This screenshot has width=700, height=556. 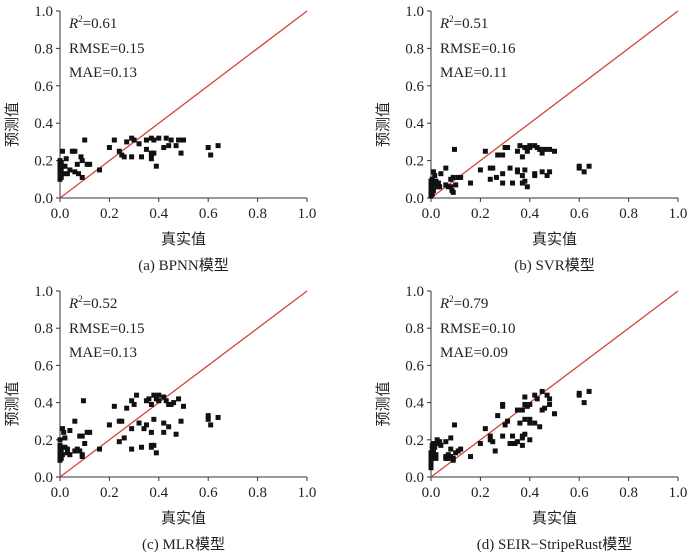 What do you see at coordinates (463, 23) in the screenshot?
I see `r2-stat: R2=0.51` at bounding box center [463, 23].